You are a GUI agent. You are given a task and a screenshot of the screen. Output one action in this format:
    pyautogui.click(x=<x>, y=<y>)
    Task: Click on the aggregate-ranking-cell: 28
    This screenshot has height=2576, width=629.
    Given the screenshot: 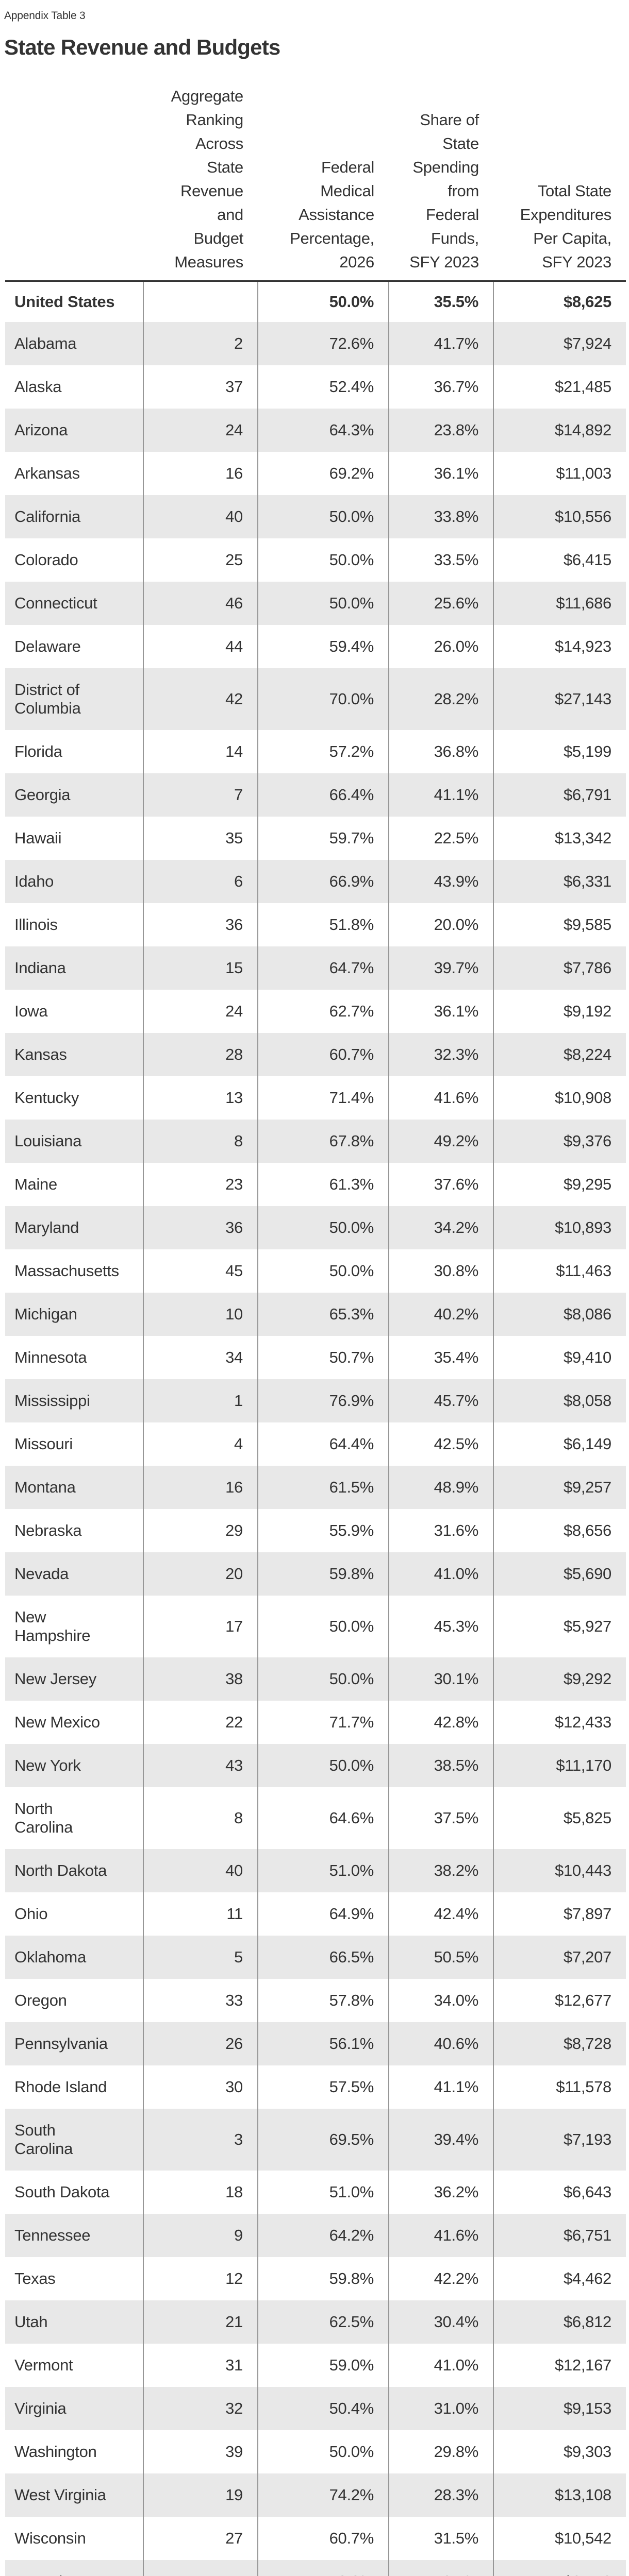 What is the action you would take?
    pyautogui.click(x=201, y=1054)
    